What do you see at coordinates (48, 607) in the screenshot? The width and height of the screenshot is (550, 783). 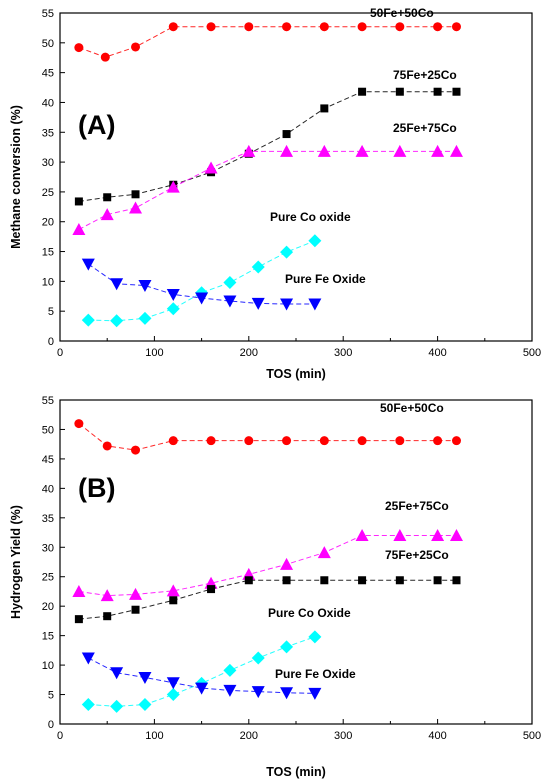 I see `y-tick-label: 20` at bounding box center [48, 607].